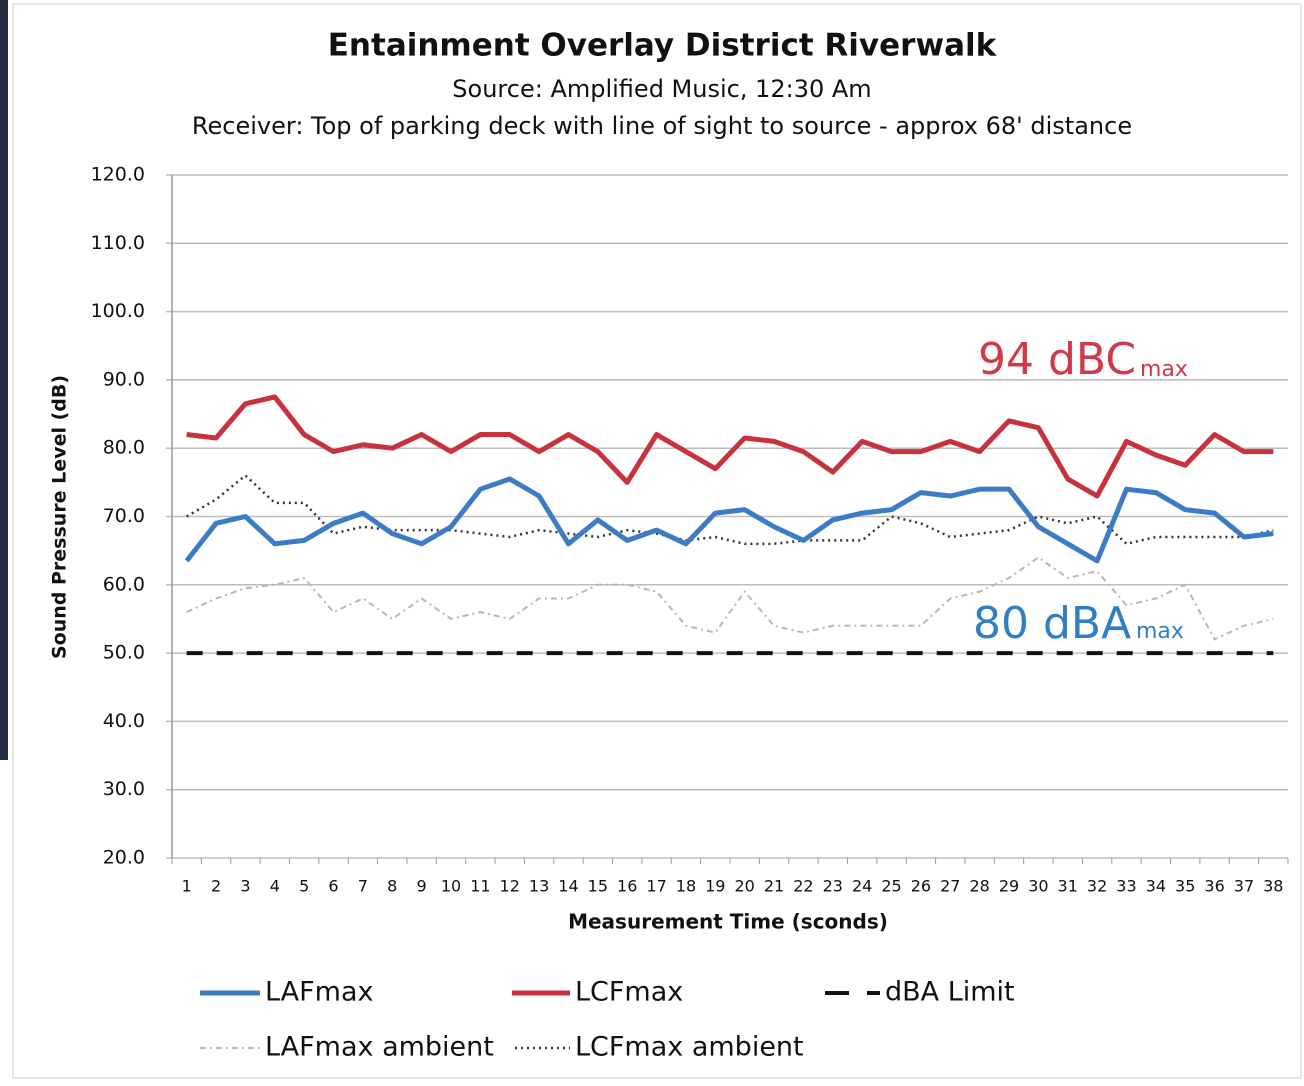 The image size is (1304, 1086). I want to click on x-tick-label: 31, so click(1068, 886).